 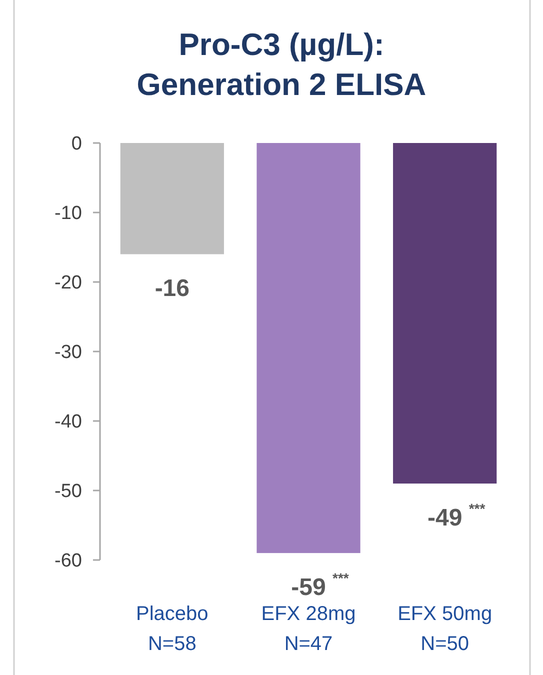 I want to click on x-tick-label: EFX 28mg N=47, so click(x=308, y=629).